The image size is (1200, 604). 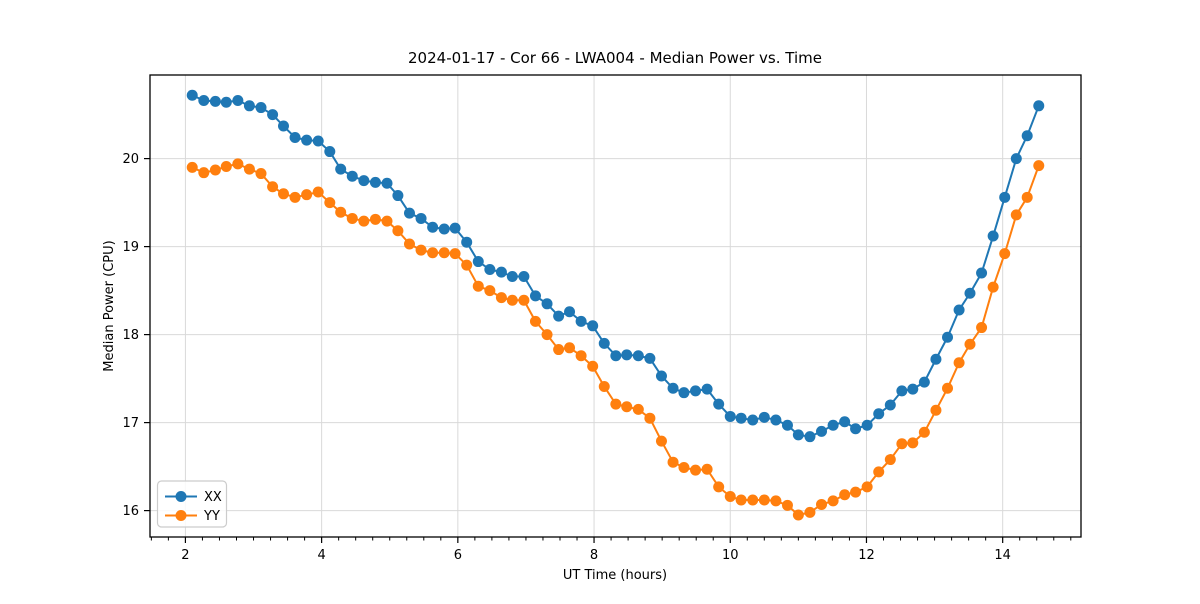 What do you see at coordinates (213, 497) in the screenshot?
I see `legend-label-xx: XX` at bounding box center [213, 497].